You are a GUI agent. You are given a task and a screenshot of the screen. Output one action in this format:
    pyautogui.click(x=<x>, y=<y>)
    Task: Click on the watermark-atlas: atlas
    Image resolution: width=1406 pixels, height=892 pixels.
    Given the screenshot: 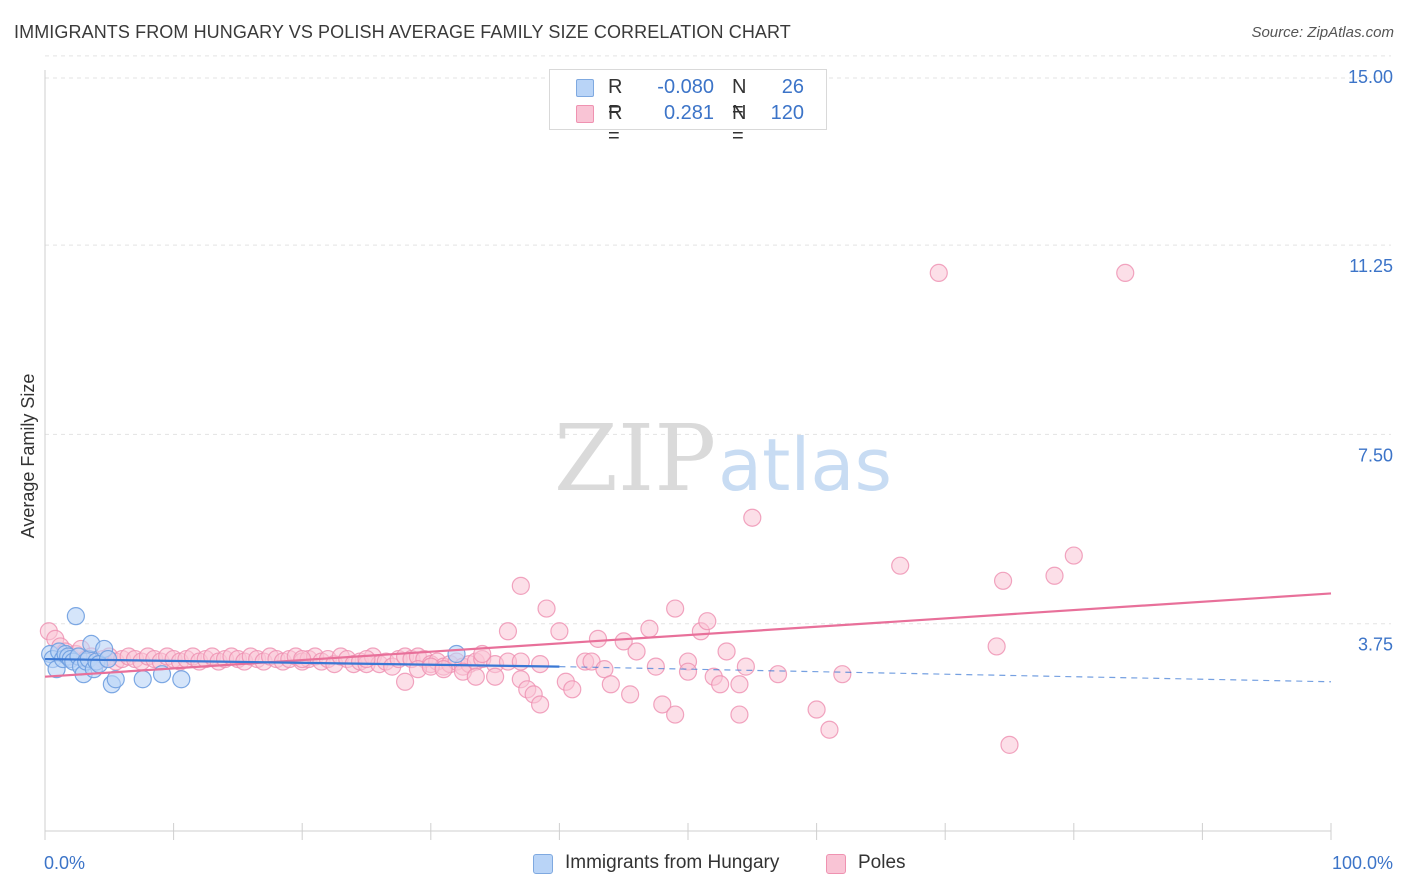 What is the action you would take?
    pyautogui.click(x=805, y=465)
    